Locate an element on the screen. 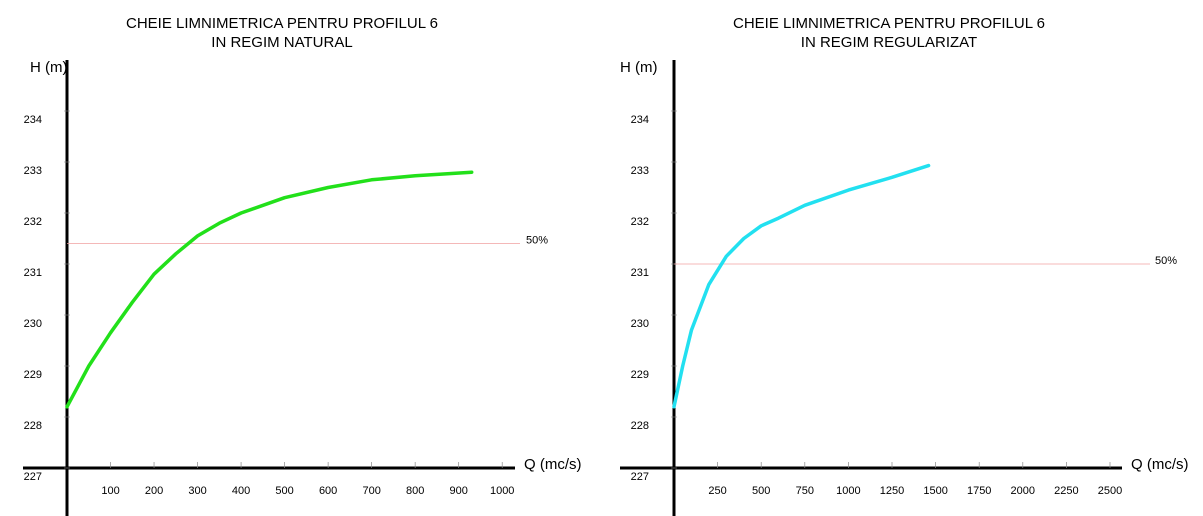 The image size is (1203, 516). x-tick-label: 400 is located at coordinates (241, 491).